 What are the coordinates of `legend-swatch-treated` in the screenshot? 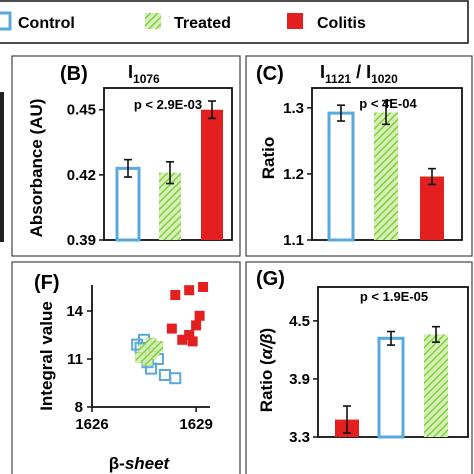 It's located at (153, 21).